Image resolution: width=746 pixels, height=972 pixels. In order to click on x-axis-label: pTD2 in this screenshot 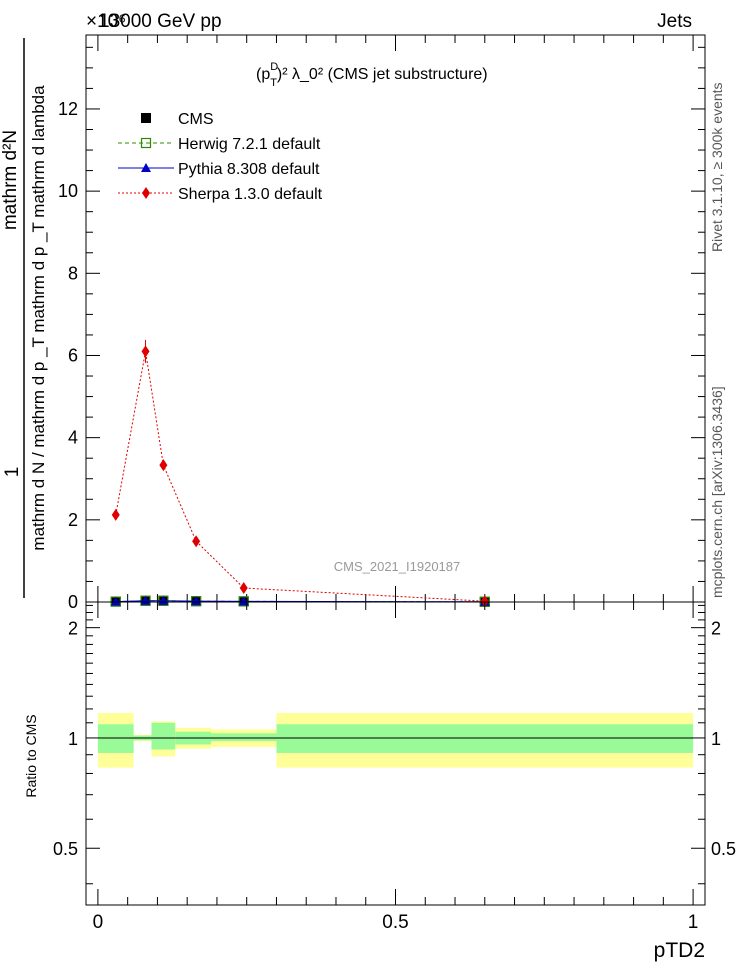, I will do `click(679, 950)`.